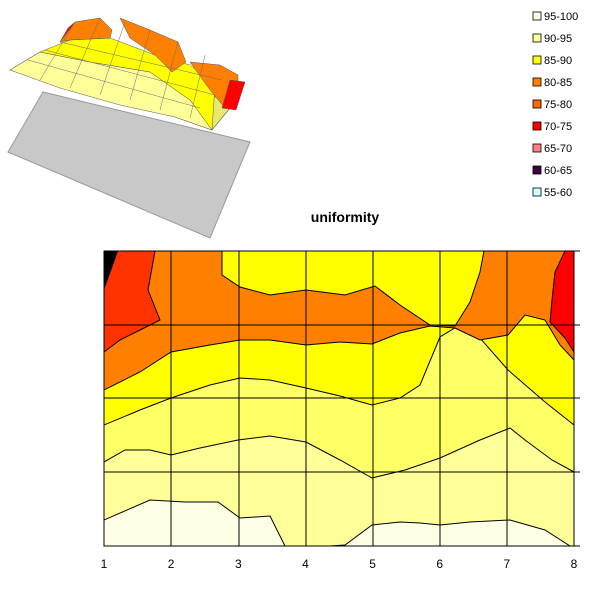 This screenshot has width=600, height=600. Describe the element at coordinates (233, 95) in the screenshot. I see `surface-band-red-right` at that location.